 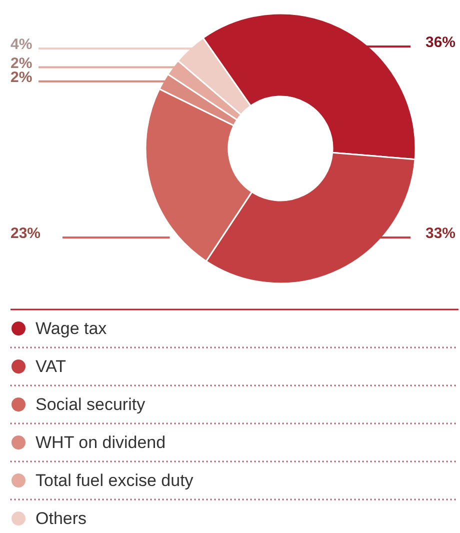 I want to click on legend-label: Wage tax, so click(x=72, y=328).